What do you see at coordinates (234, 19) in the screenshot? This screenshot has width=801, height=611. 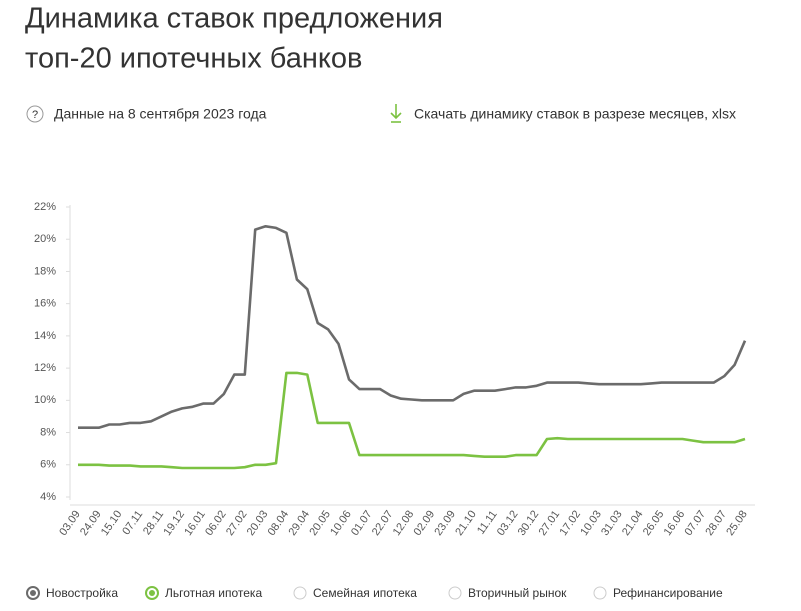 I see `title-line: Динамика ставок предложения` at bounding box center [234, 19].